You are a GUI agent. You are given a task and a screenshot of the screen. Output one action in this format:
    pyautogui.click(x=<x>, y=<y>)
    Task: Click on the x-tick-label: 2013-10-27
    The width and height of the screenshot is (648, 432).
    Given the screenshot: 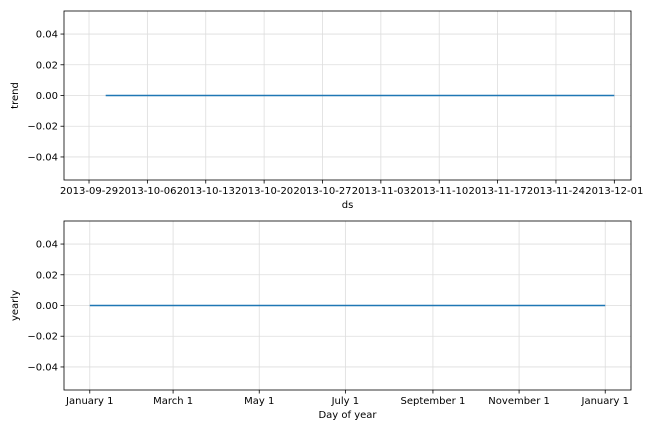 What is the action you would take?
    pyautogui.click(x=322, y=191)
    